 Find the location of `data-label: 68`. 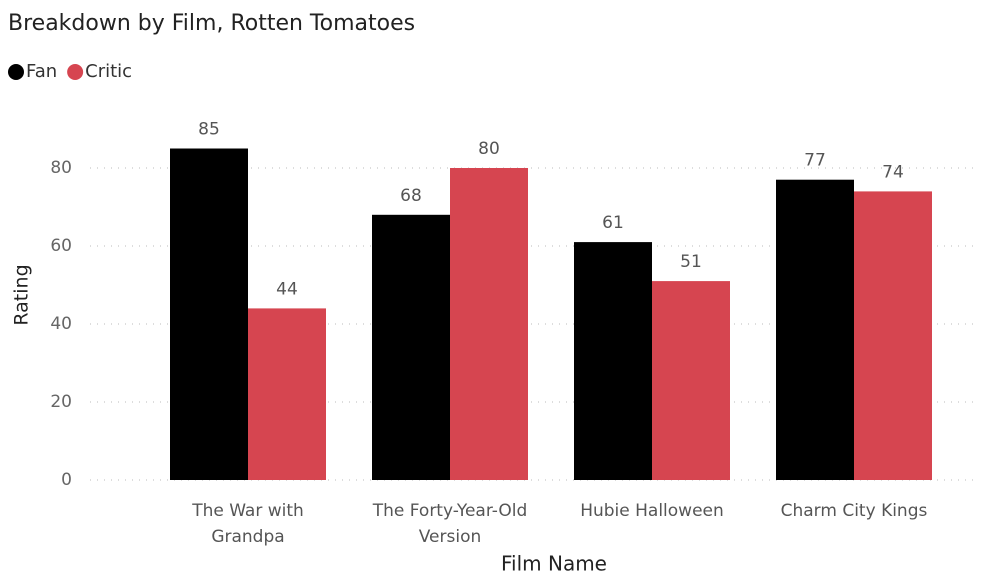

data-label: 68 is located at coordinates (411, 196).